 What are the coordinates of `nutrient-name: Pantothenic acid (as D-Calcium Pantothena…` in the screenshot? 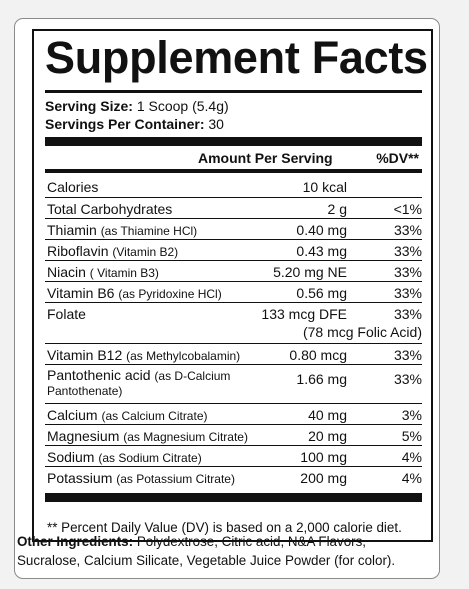 It's located at (138, 383).